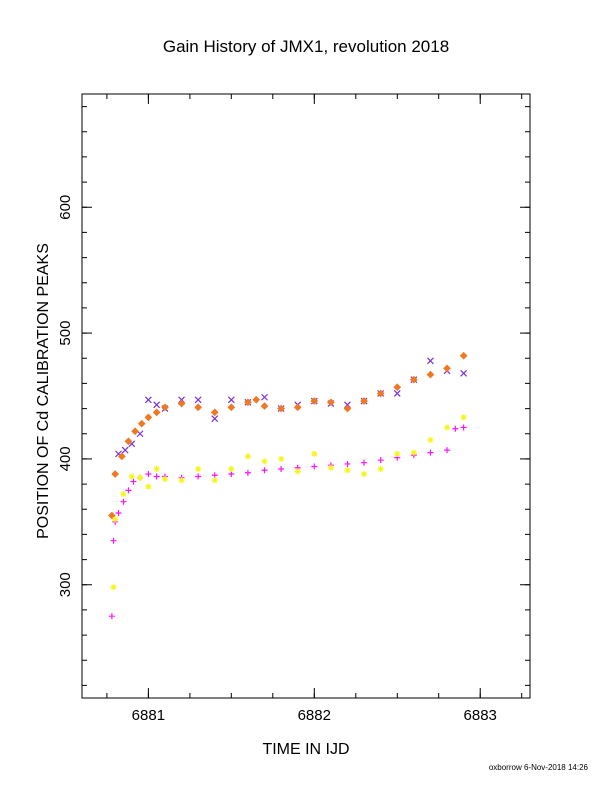 The width and height of the screenshot is (612, 792). Describe the element at coordinates (65, 207) in the screenshot. I see `y-tick-label: 600` at that location.